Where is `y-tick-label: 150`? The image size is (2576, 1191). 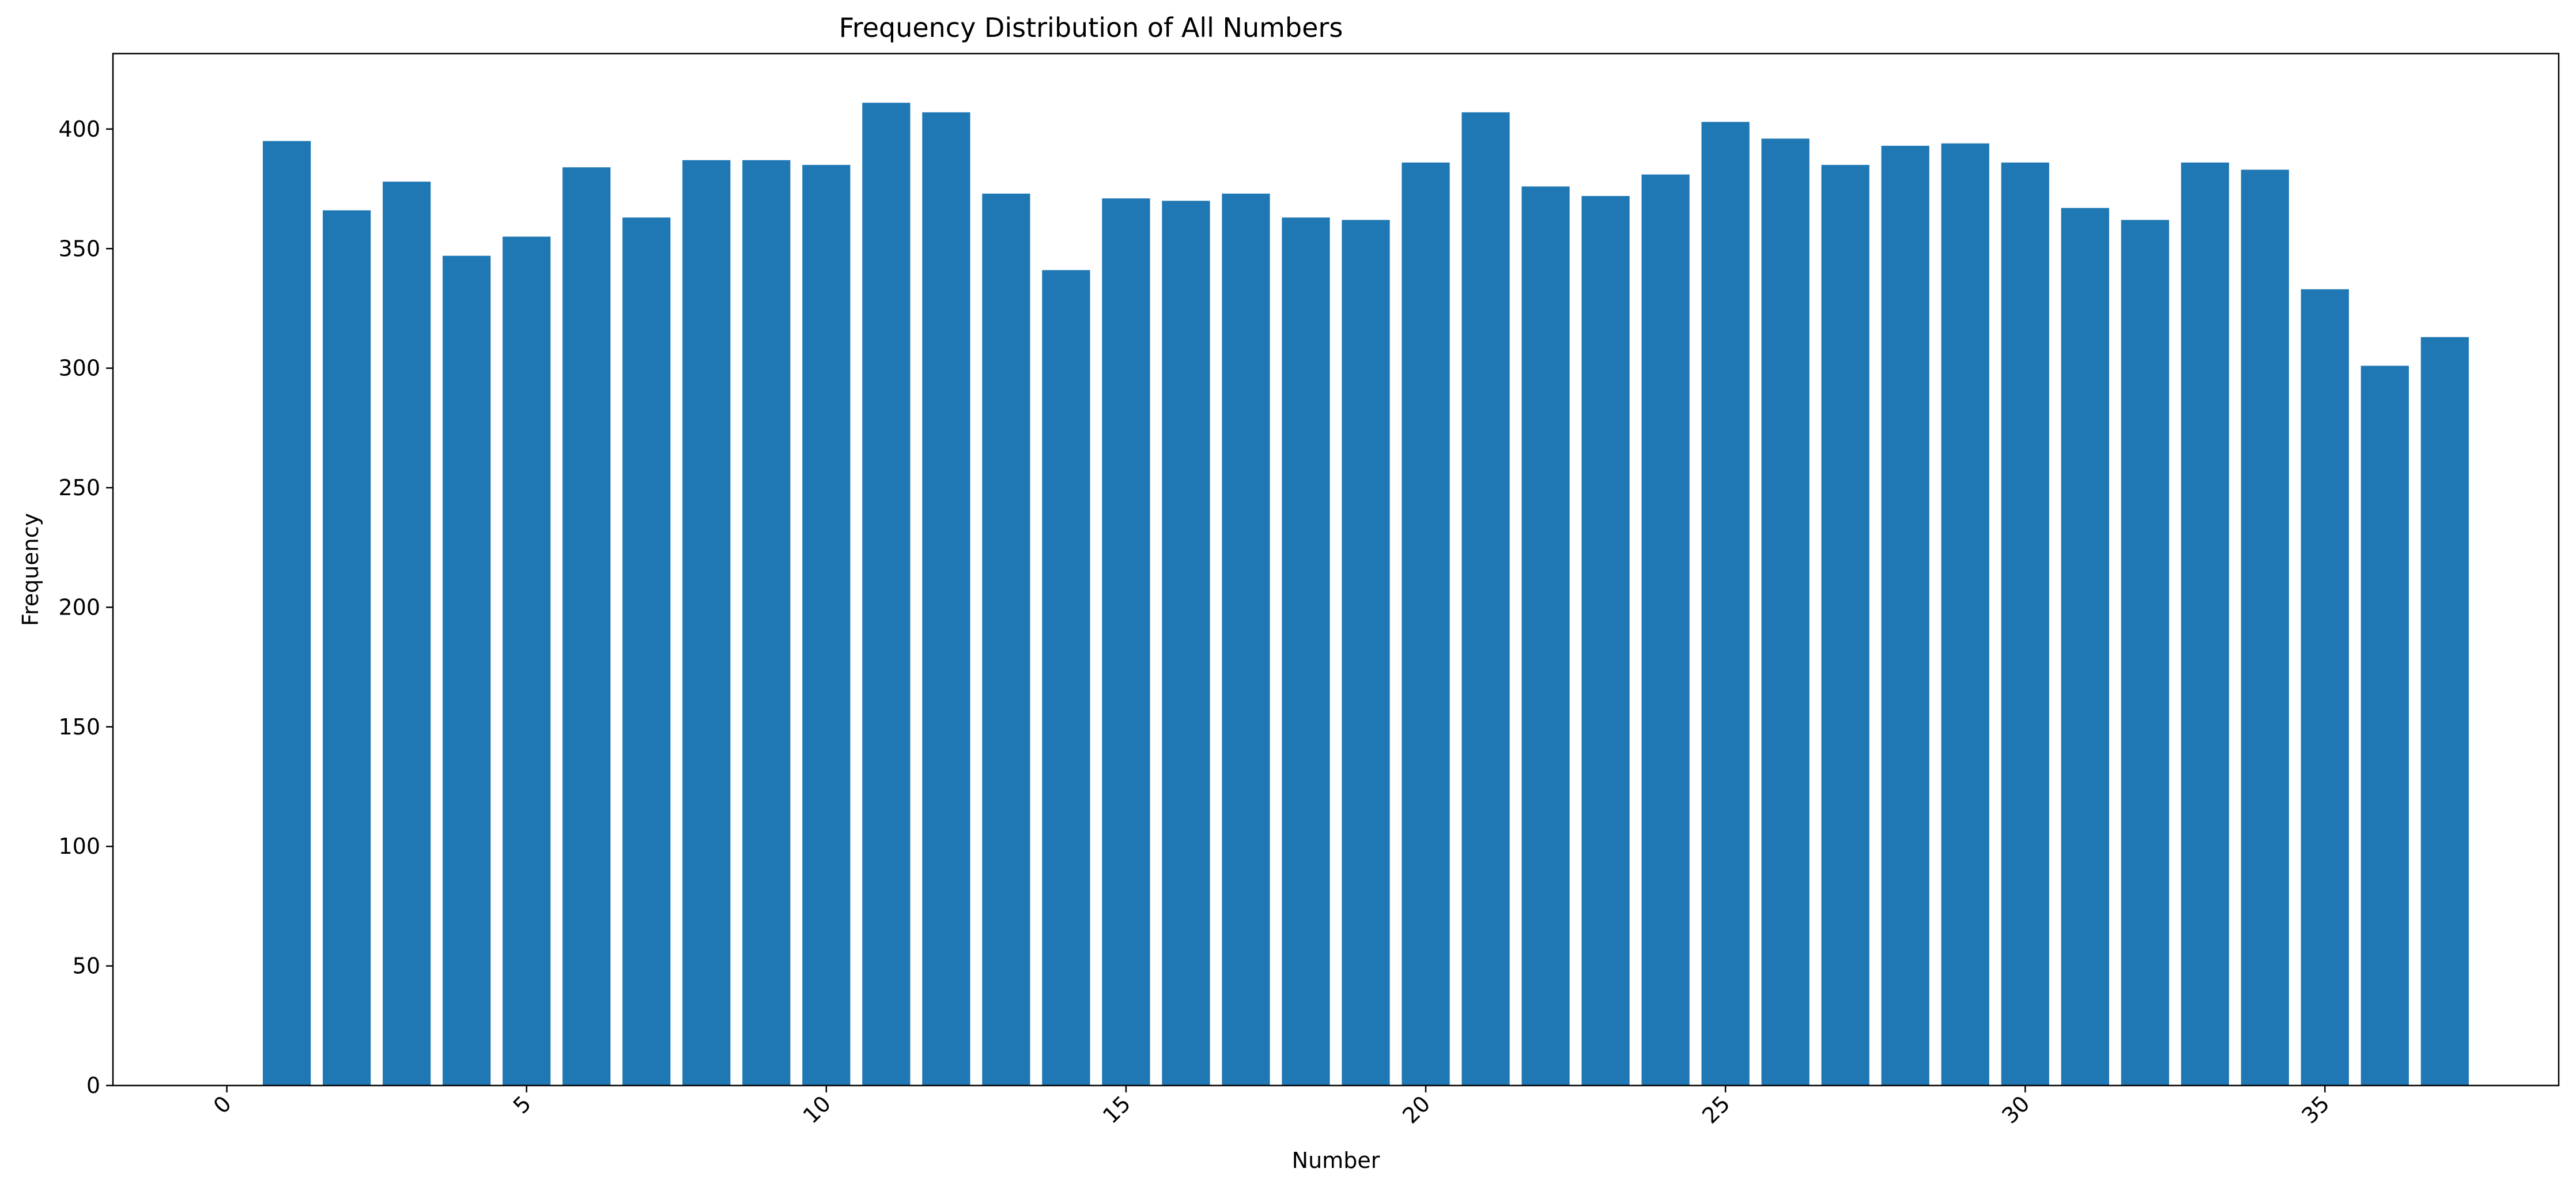
y-tick-label: 150 is located at coordinates (79, 727).